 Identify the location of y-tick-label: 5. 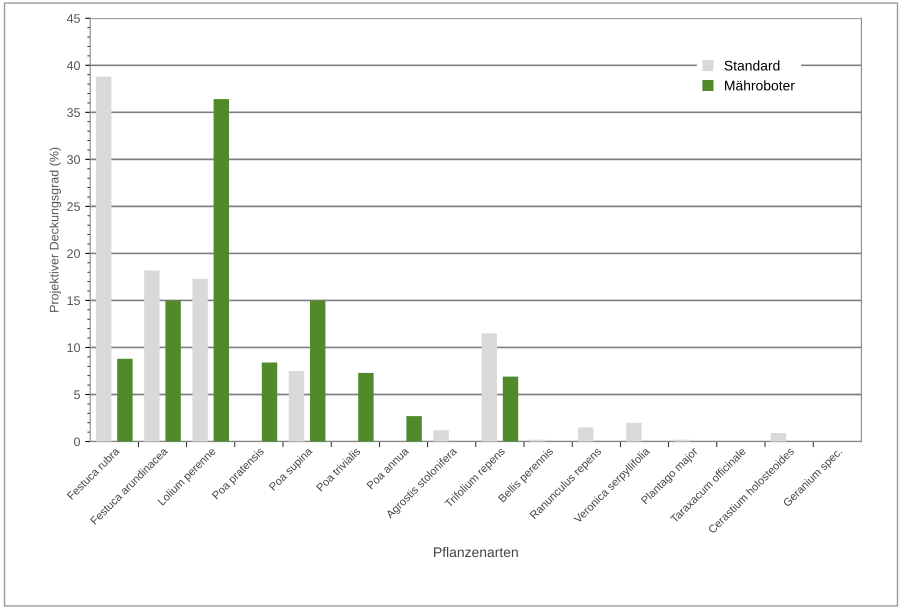
(77, 395).